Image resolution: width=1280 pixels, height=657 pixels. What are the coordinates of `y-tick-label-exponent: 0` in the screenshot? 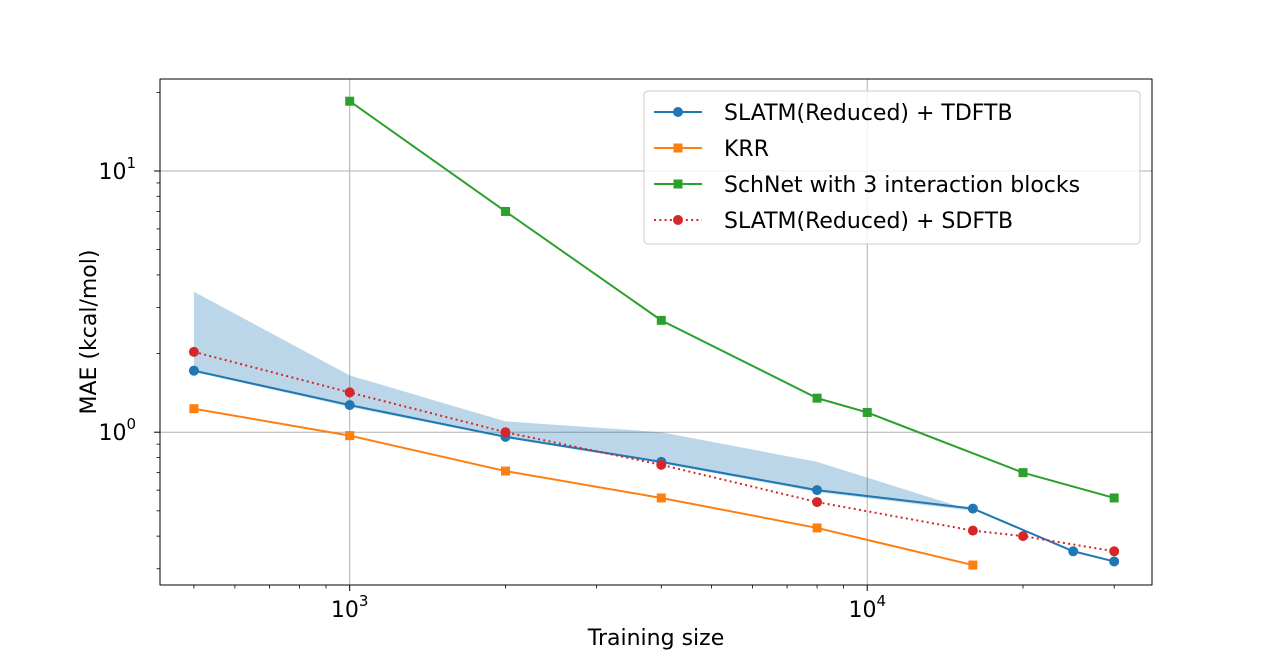 It's located at (131, 424).